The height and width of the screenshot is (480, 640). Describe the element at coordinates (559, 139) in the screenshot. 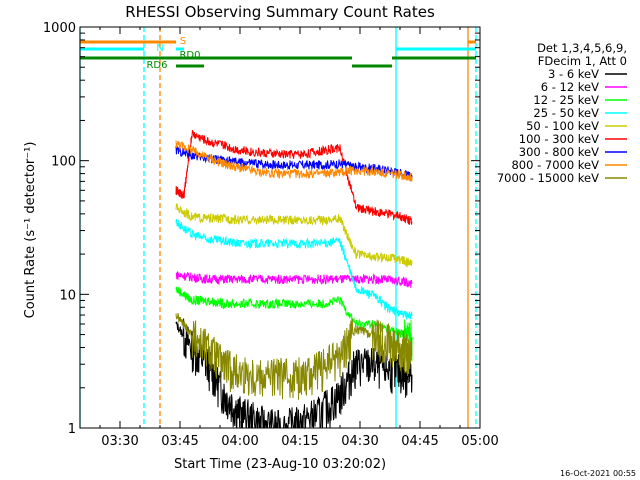

I see `legend-entry-label: 100 - 300 keV` at that location.